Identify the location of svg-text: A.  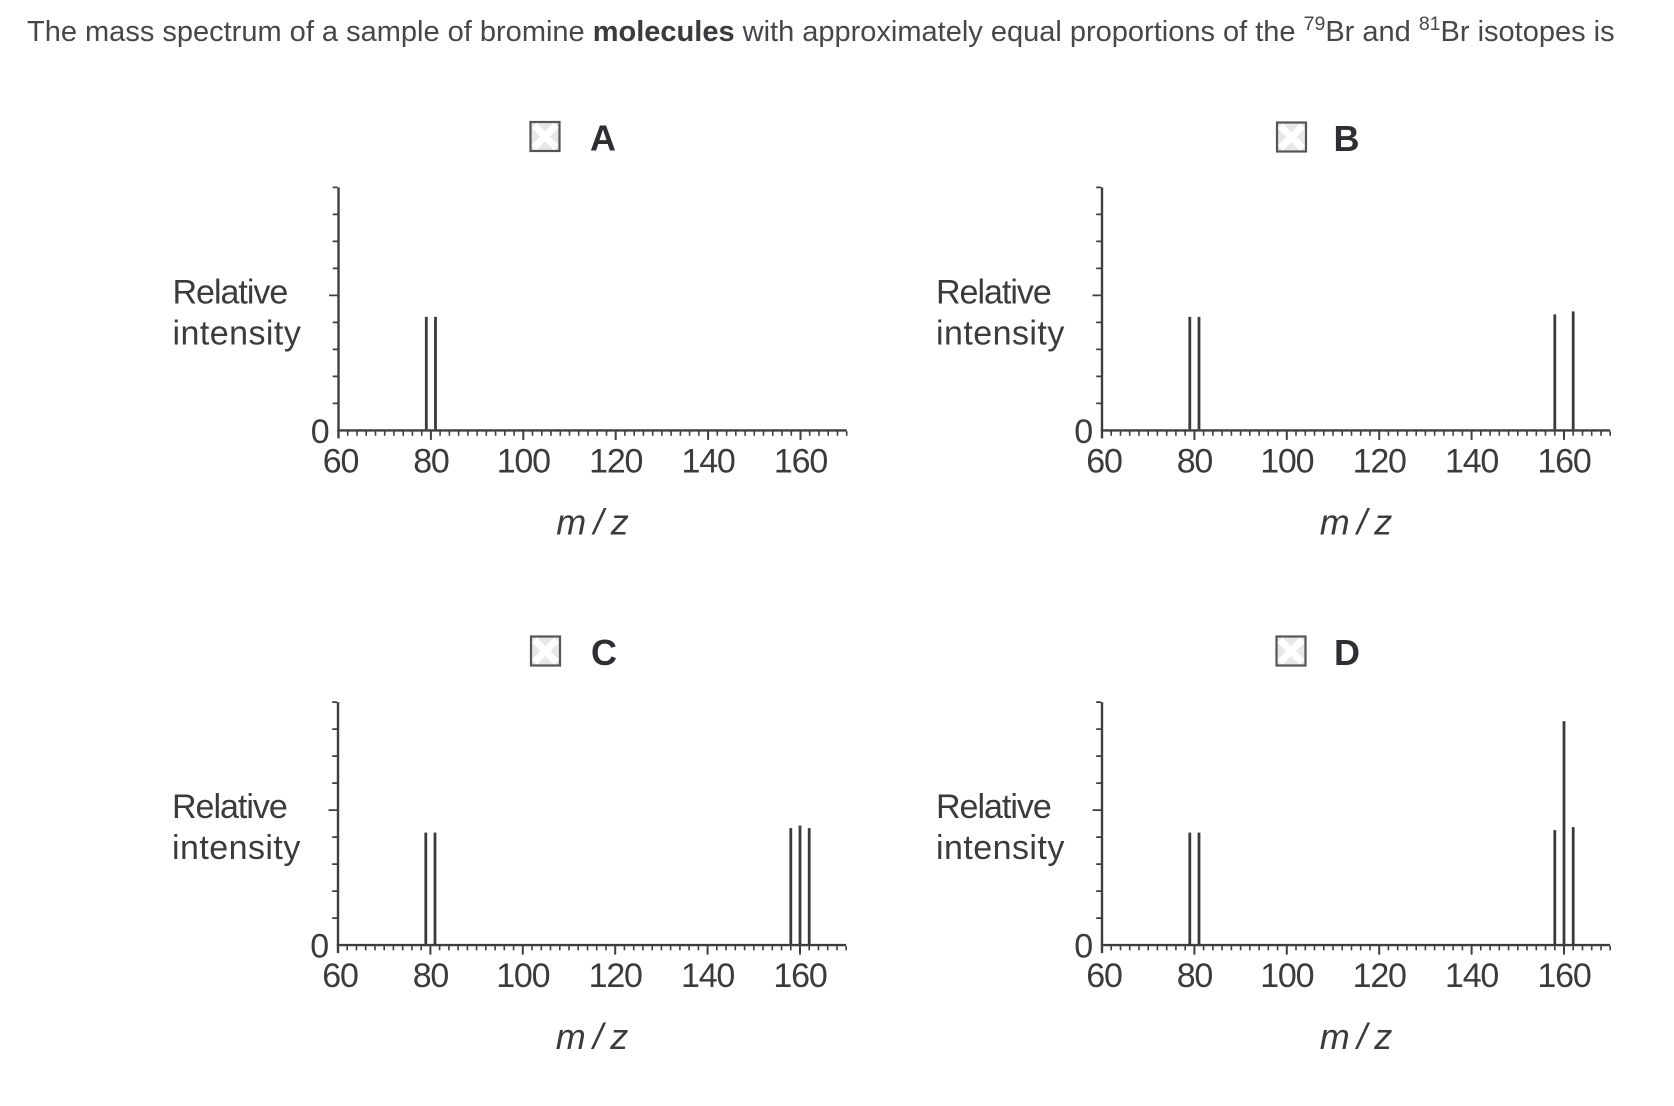
(603, 138).